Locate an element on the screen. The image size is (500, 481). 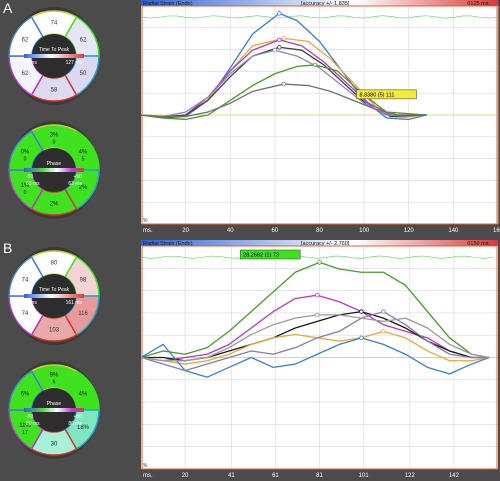
x-tick-label: 41 is located at coordinates (231, 476).